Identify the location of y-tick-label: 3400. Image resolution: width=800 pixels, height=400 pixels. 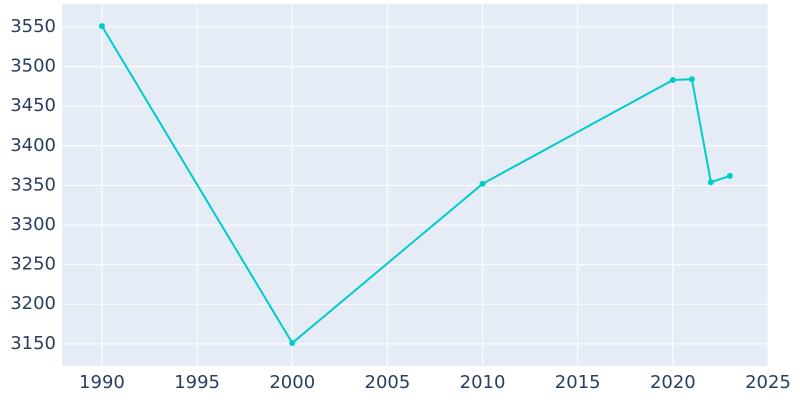
(33, 145).